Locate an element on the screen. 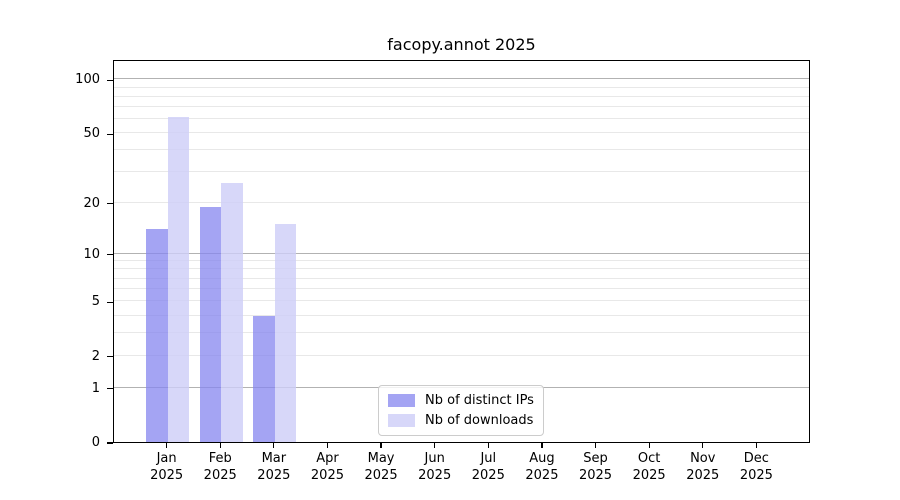 This screenshot has height=500, width=900. month-label: Jan is located at coordinates (166, 458).